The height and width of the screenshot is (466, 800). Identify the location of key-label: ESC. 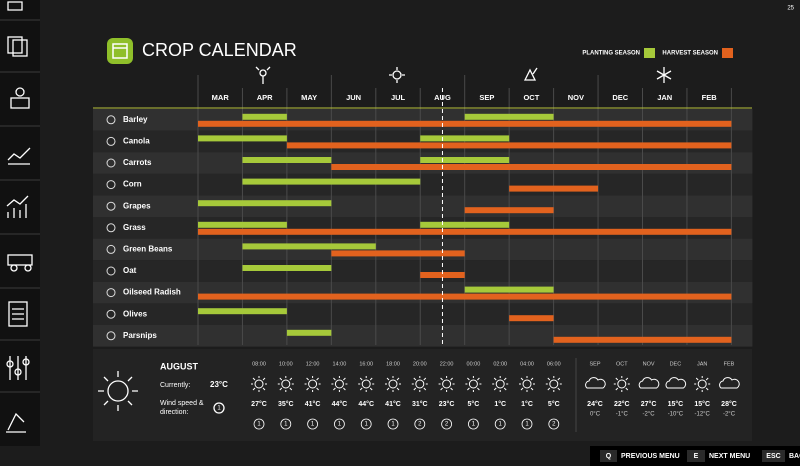
(773, 456).